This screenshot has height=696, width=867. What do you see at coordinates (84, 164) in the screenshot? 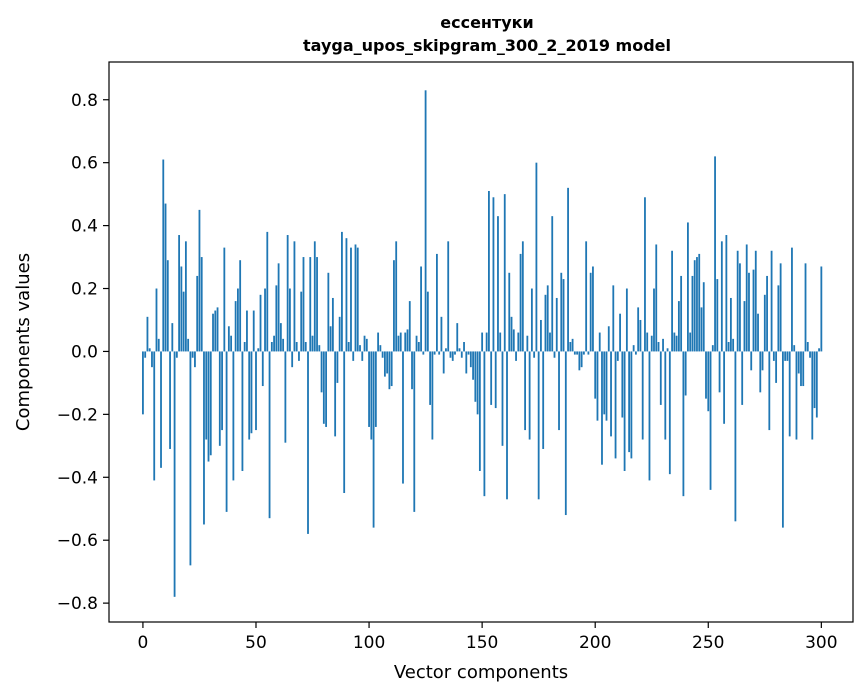
I see `y-tick-label: 0.6` at bounding box center [84, 164].